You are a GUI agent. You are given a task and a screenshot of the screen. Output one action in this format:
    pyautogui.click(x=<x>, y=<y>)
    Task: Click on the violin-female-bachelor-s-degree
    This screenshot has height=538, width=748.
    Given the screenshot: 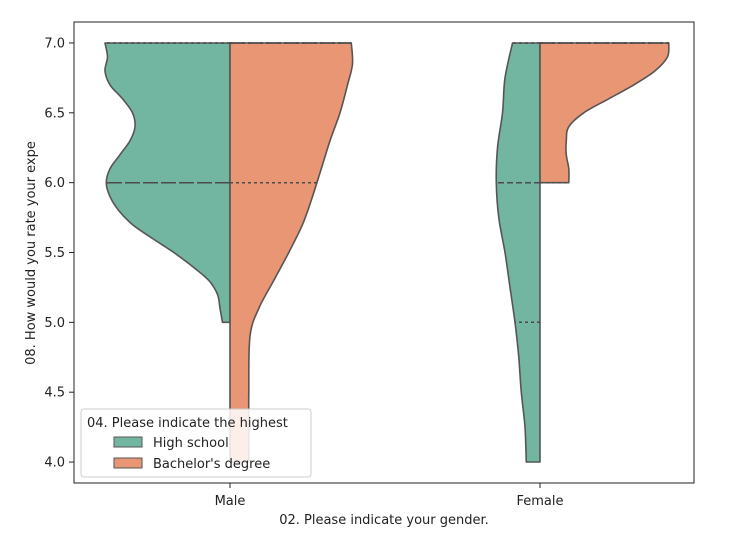 What is the action you would take?
    pyautogui.click(x=604, y=113)
    